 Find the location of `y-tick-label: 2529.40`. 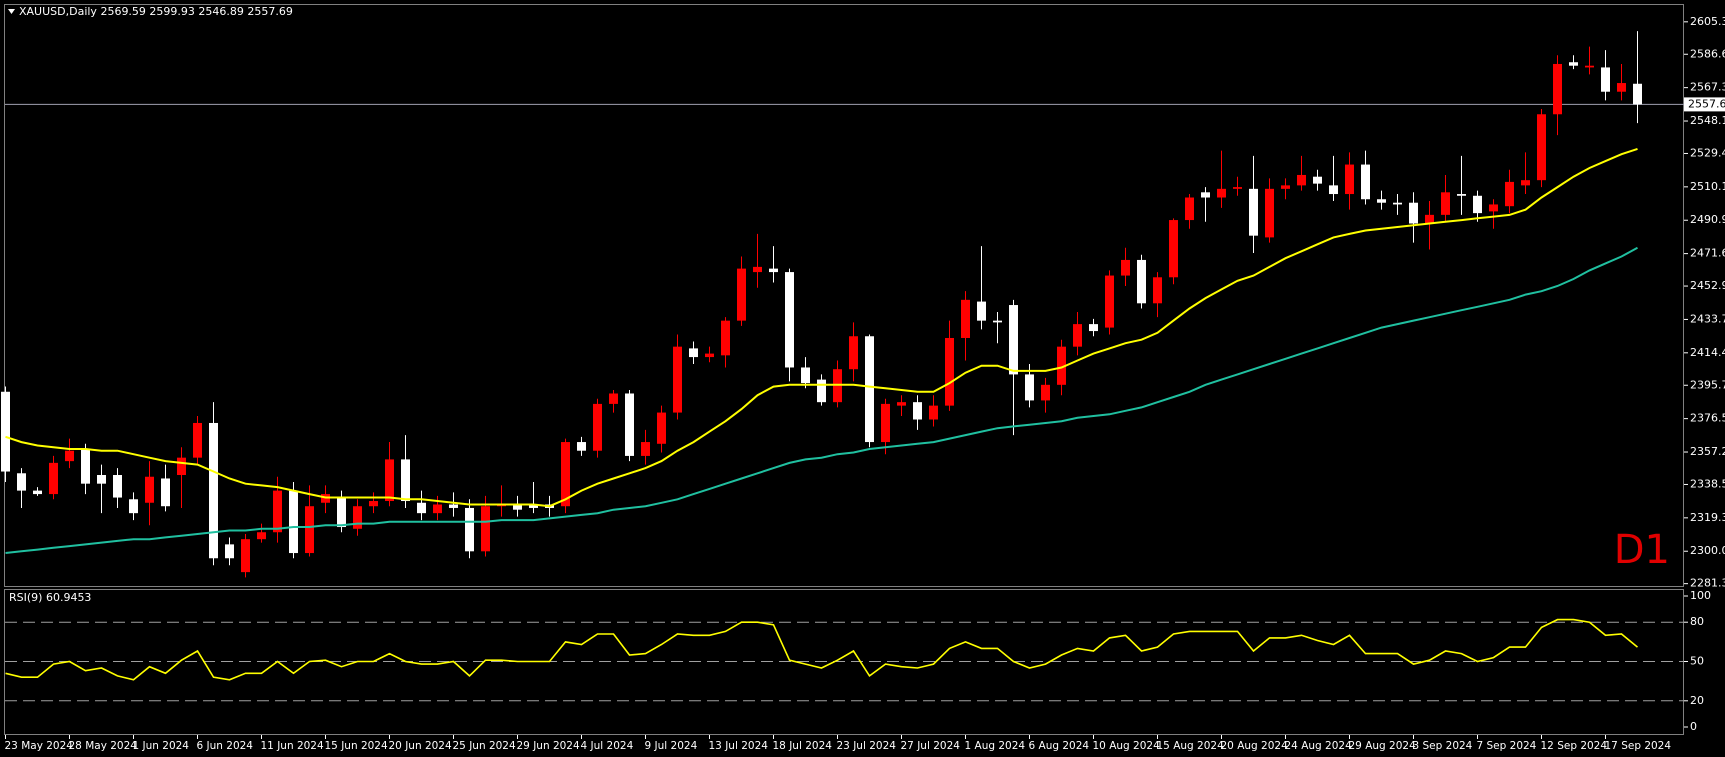

y-tick-label: 2529.40 is located at coordinates (1707, 152).